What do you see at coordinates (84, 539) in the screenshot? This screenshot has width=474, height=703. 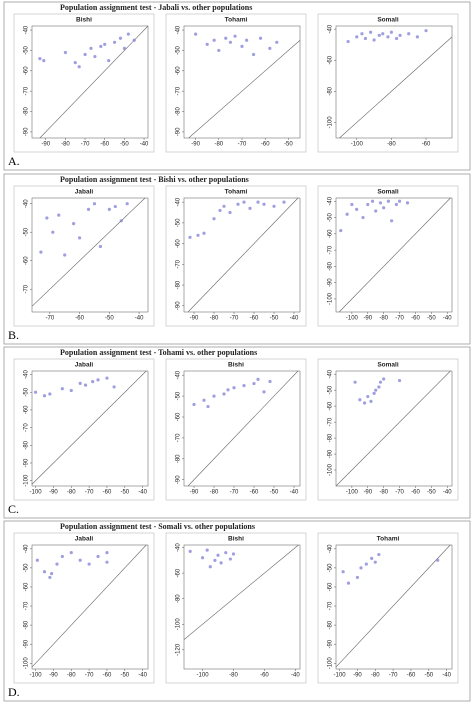 I see `chart-title: Jabali` at bounding box center [84, 539].